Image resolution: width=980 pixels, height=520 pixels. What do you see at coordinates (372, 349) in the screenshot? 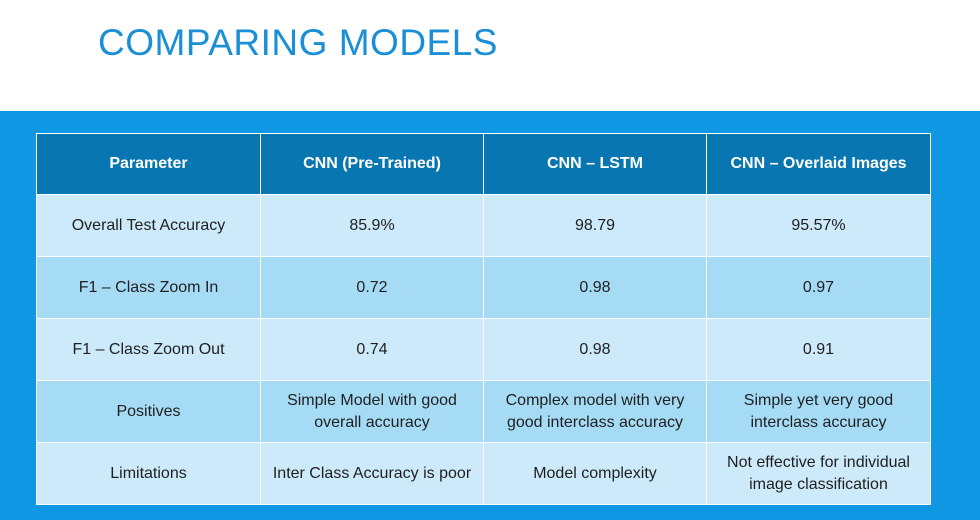
I see `table-cell: 0.74` at bounding box center [372, 349].